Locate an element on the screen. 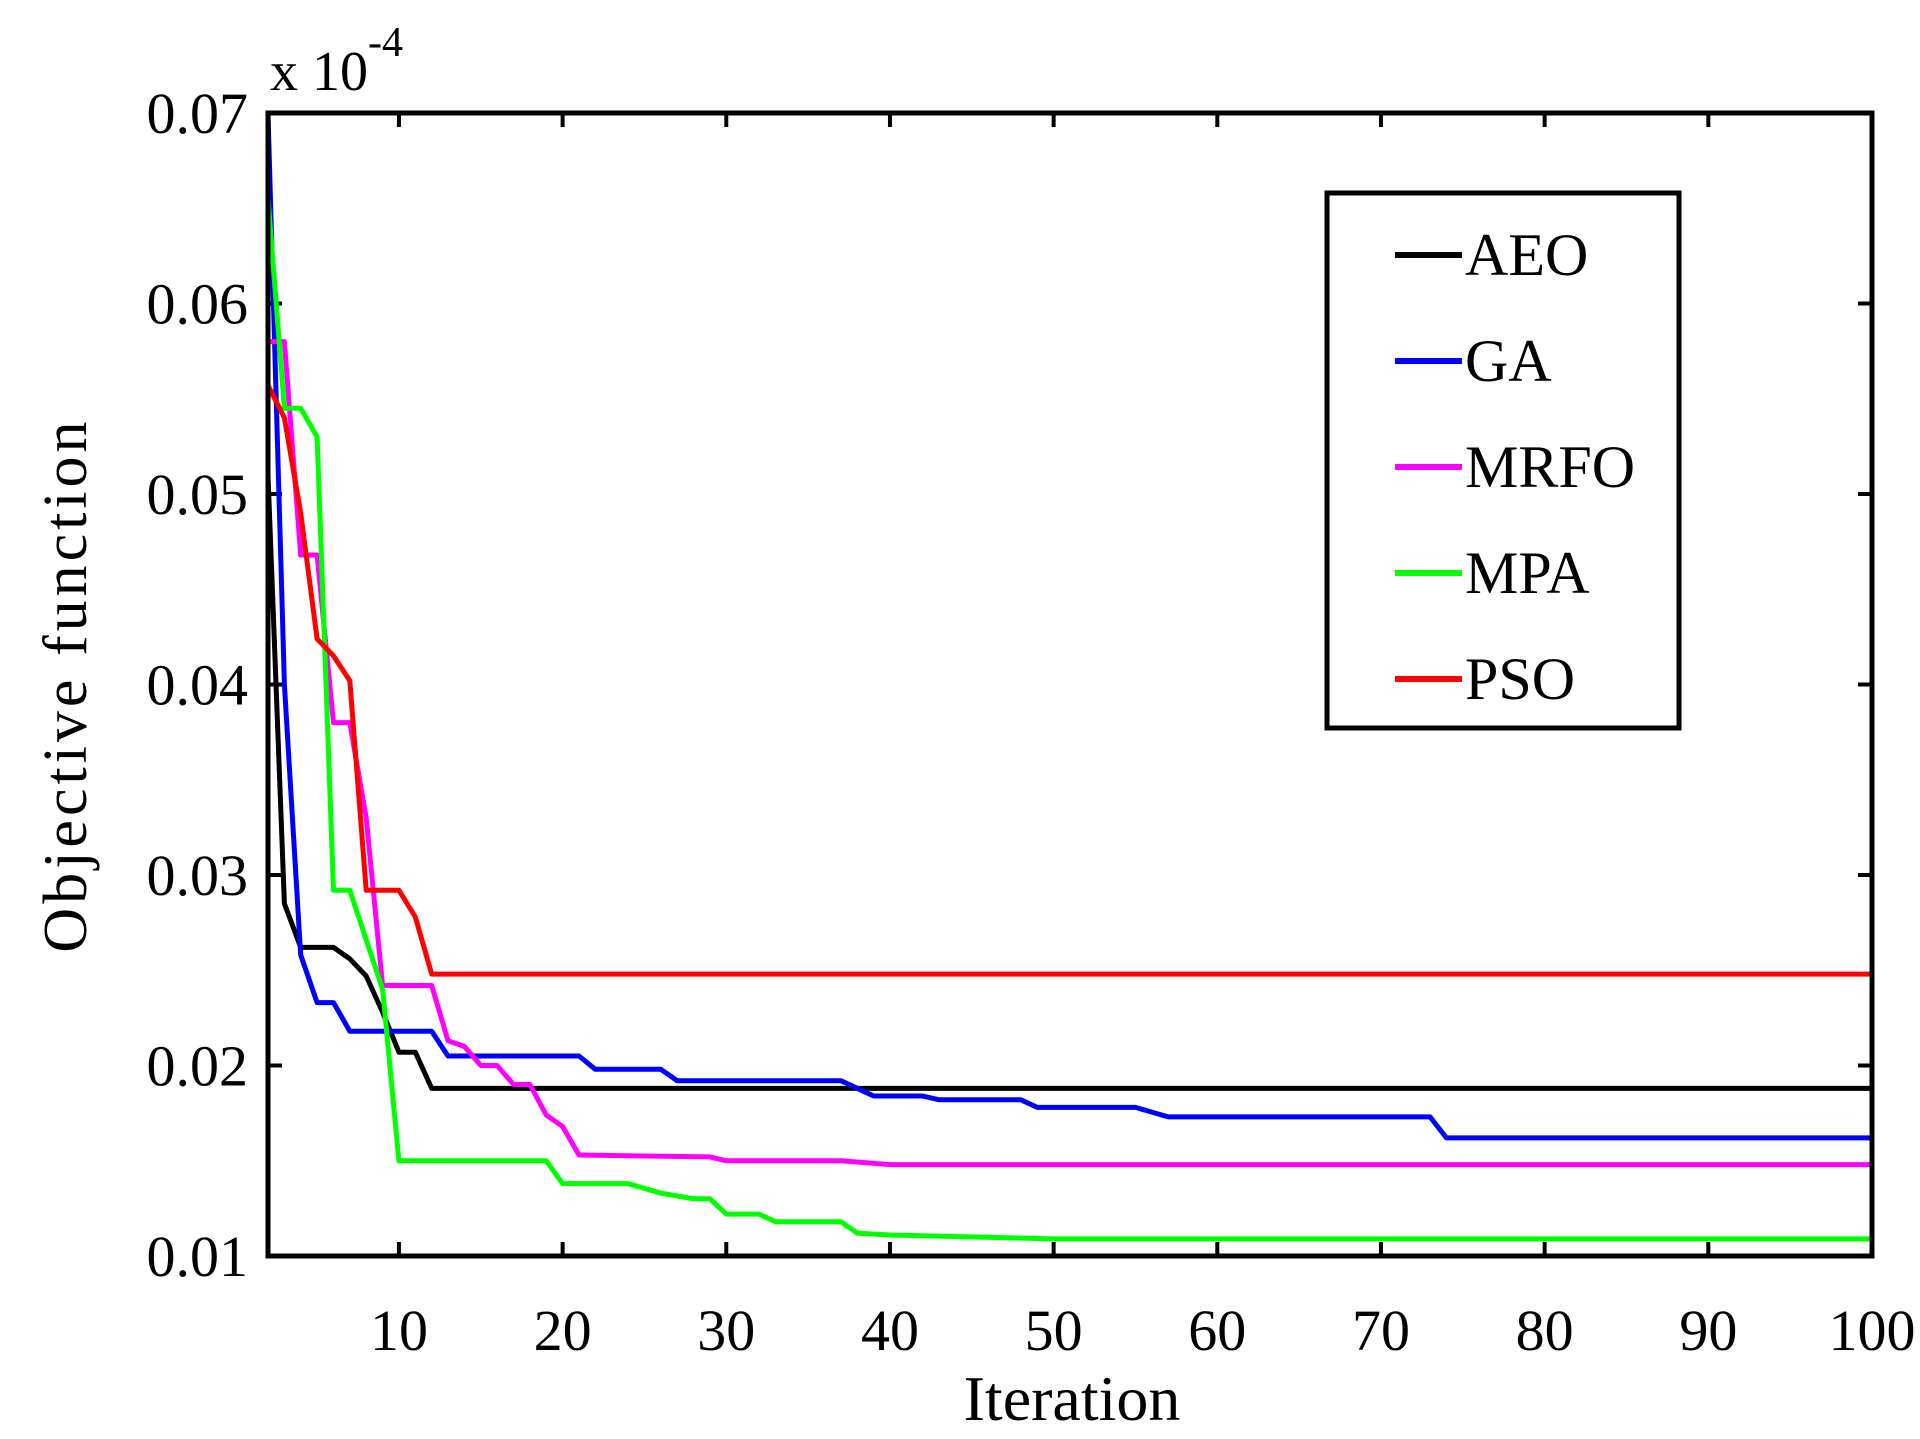 The height and width of the screenshot is (1439, 1920). y-exponent-power: -4 is located at coordinates (385, 43).